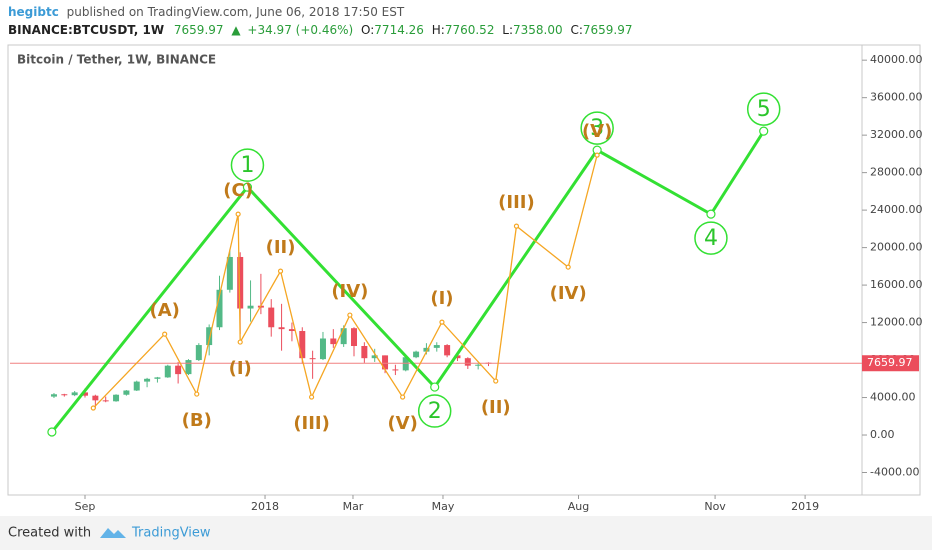  I want to click on ohlc-label: H:, so click(438, 30).